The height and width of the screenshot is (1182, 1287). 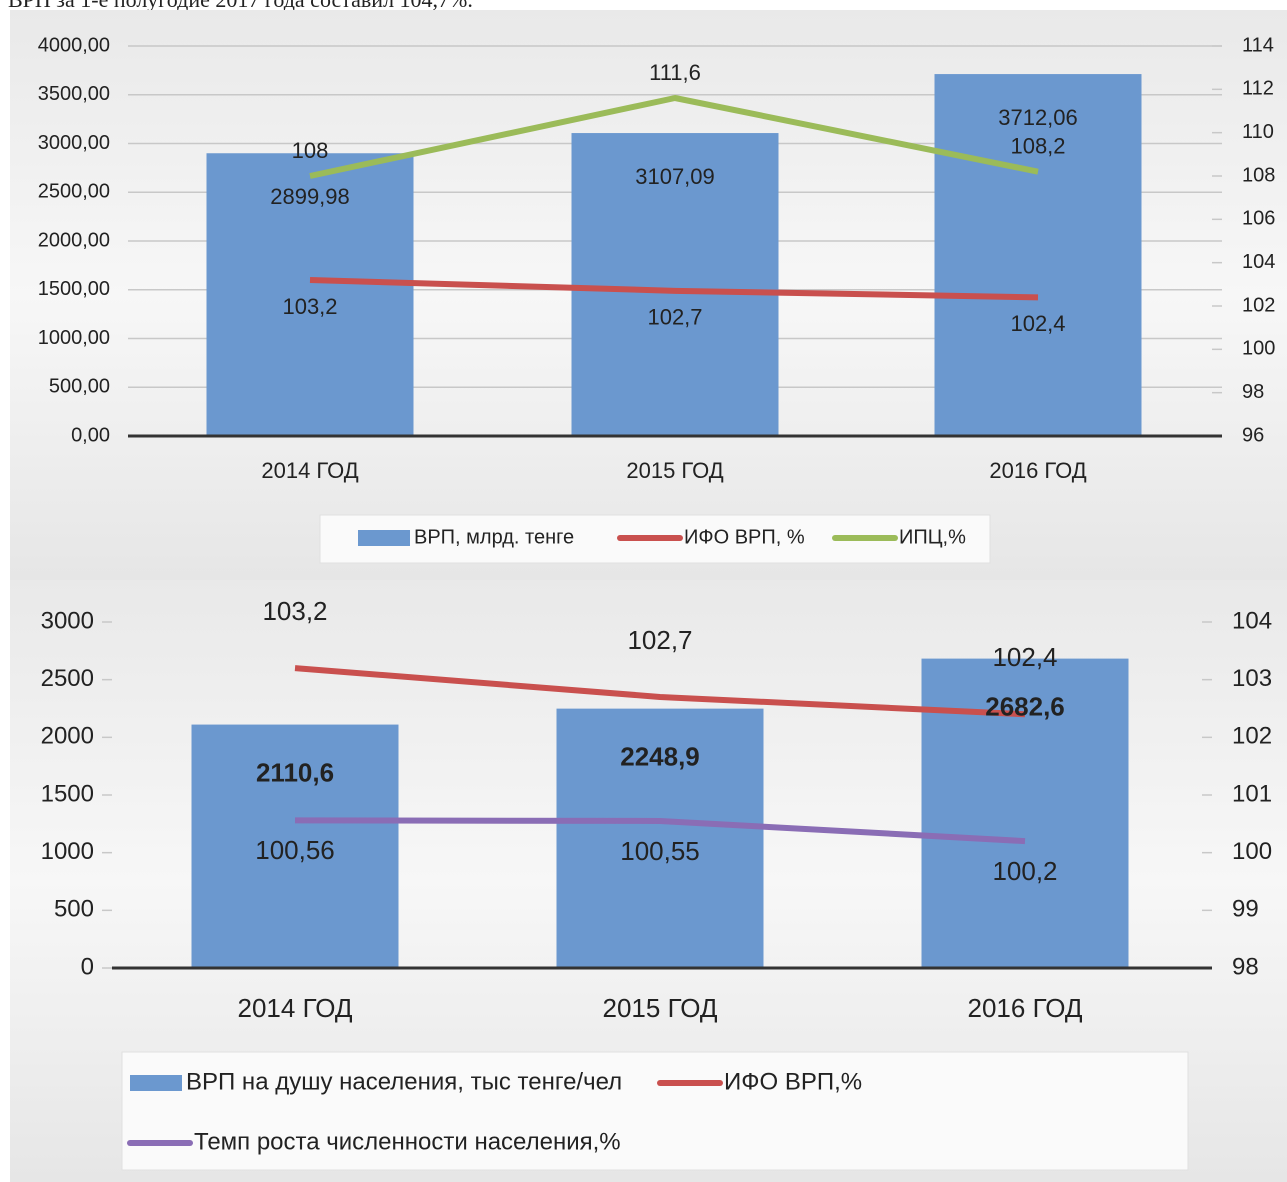 What do you see at coordinates (67, 793) in the screenshot?
I see `y-tick-label: 1500` at bounding box center [67, 793].